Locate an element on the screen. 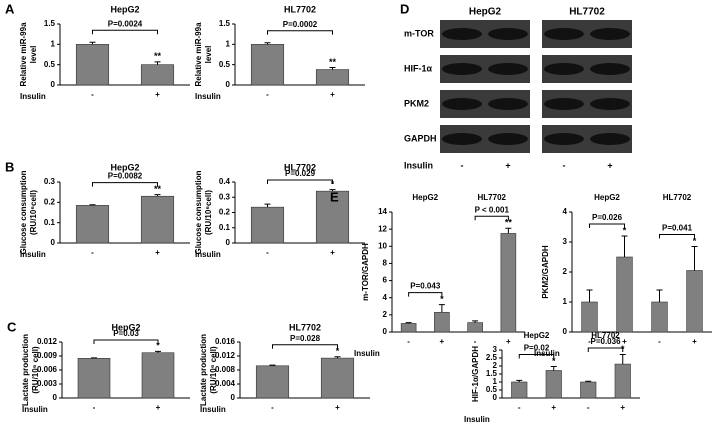 The image size is (725, 431). y-tick-label: 0.004 is located at coordinates (225, 383).